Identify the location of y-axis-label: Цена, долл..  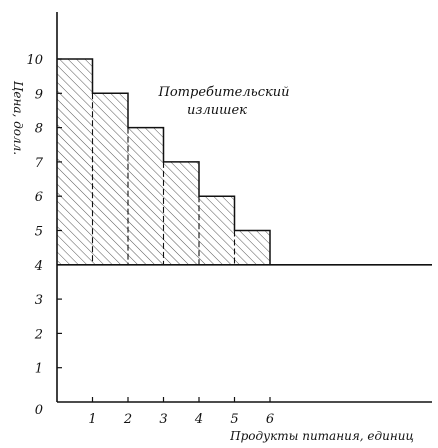
(18, 118).